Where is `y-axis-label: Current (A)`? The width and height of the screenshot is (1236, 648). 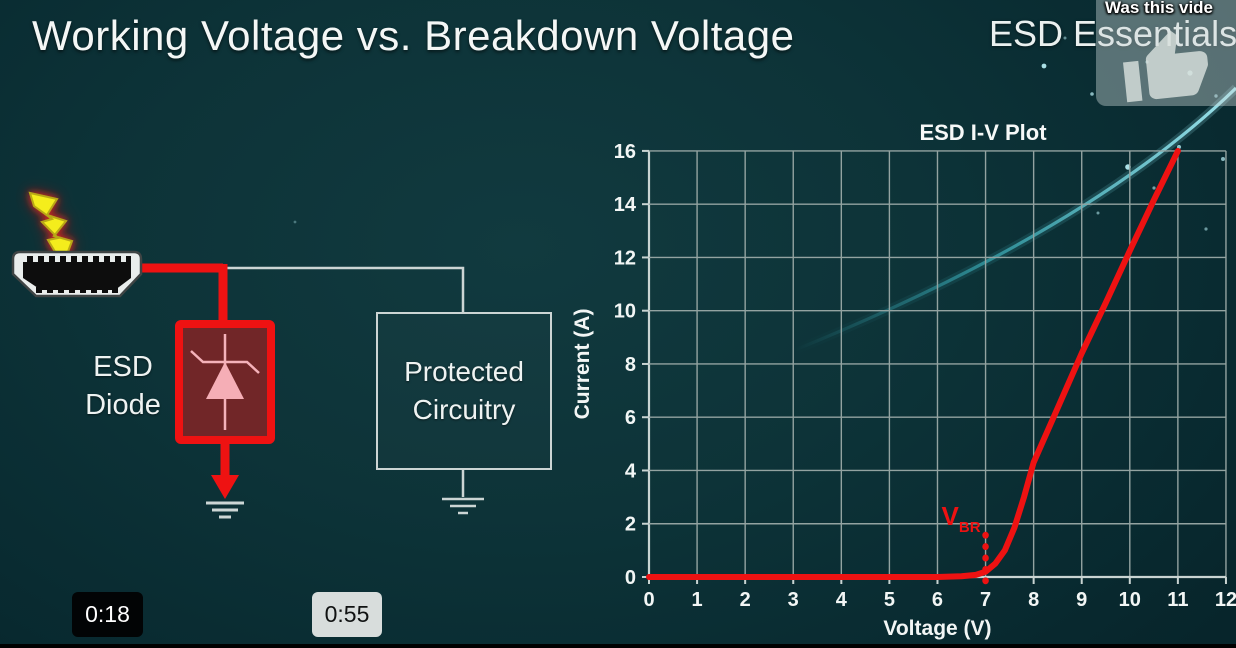 y-axis-label: Current (A) is located at coordinates (582, 364).